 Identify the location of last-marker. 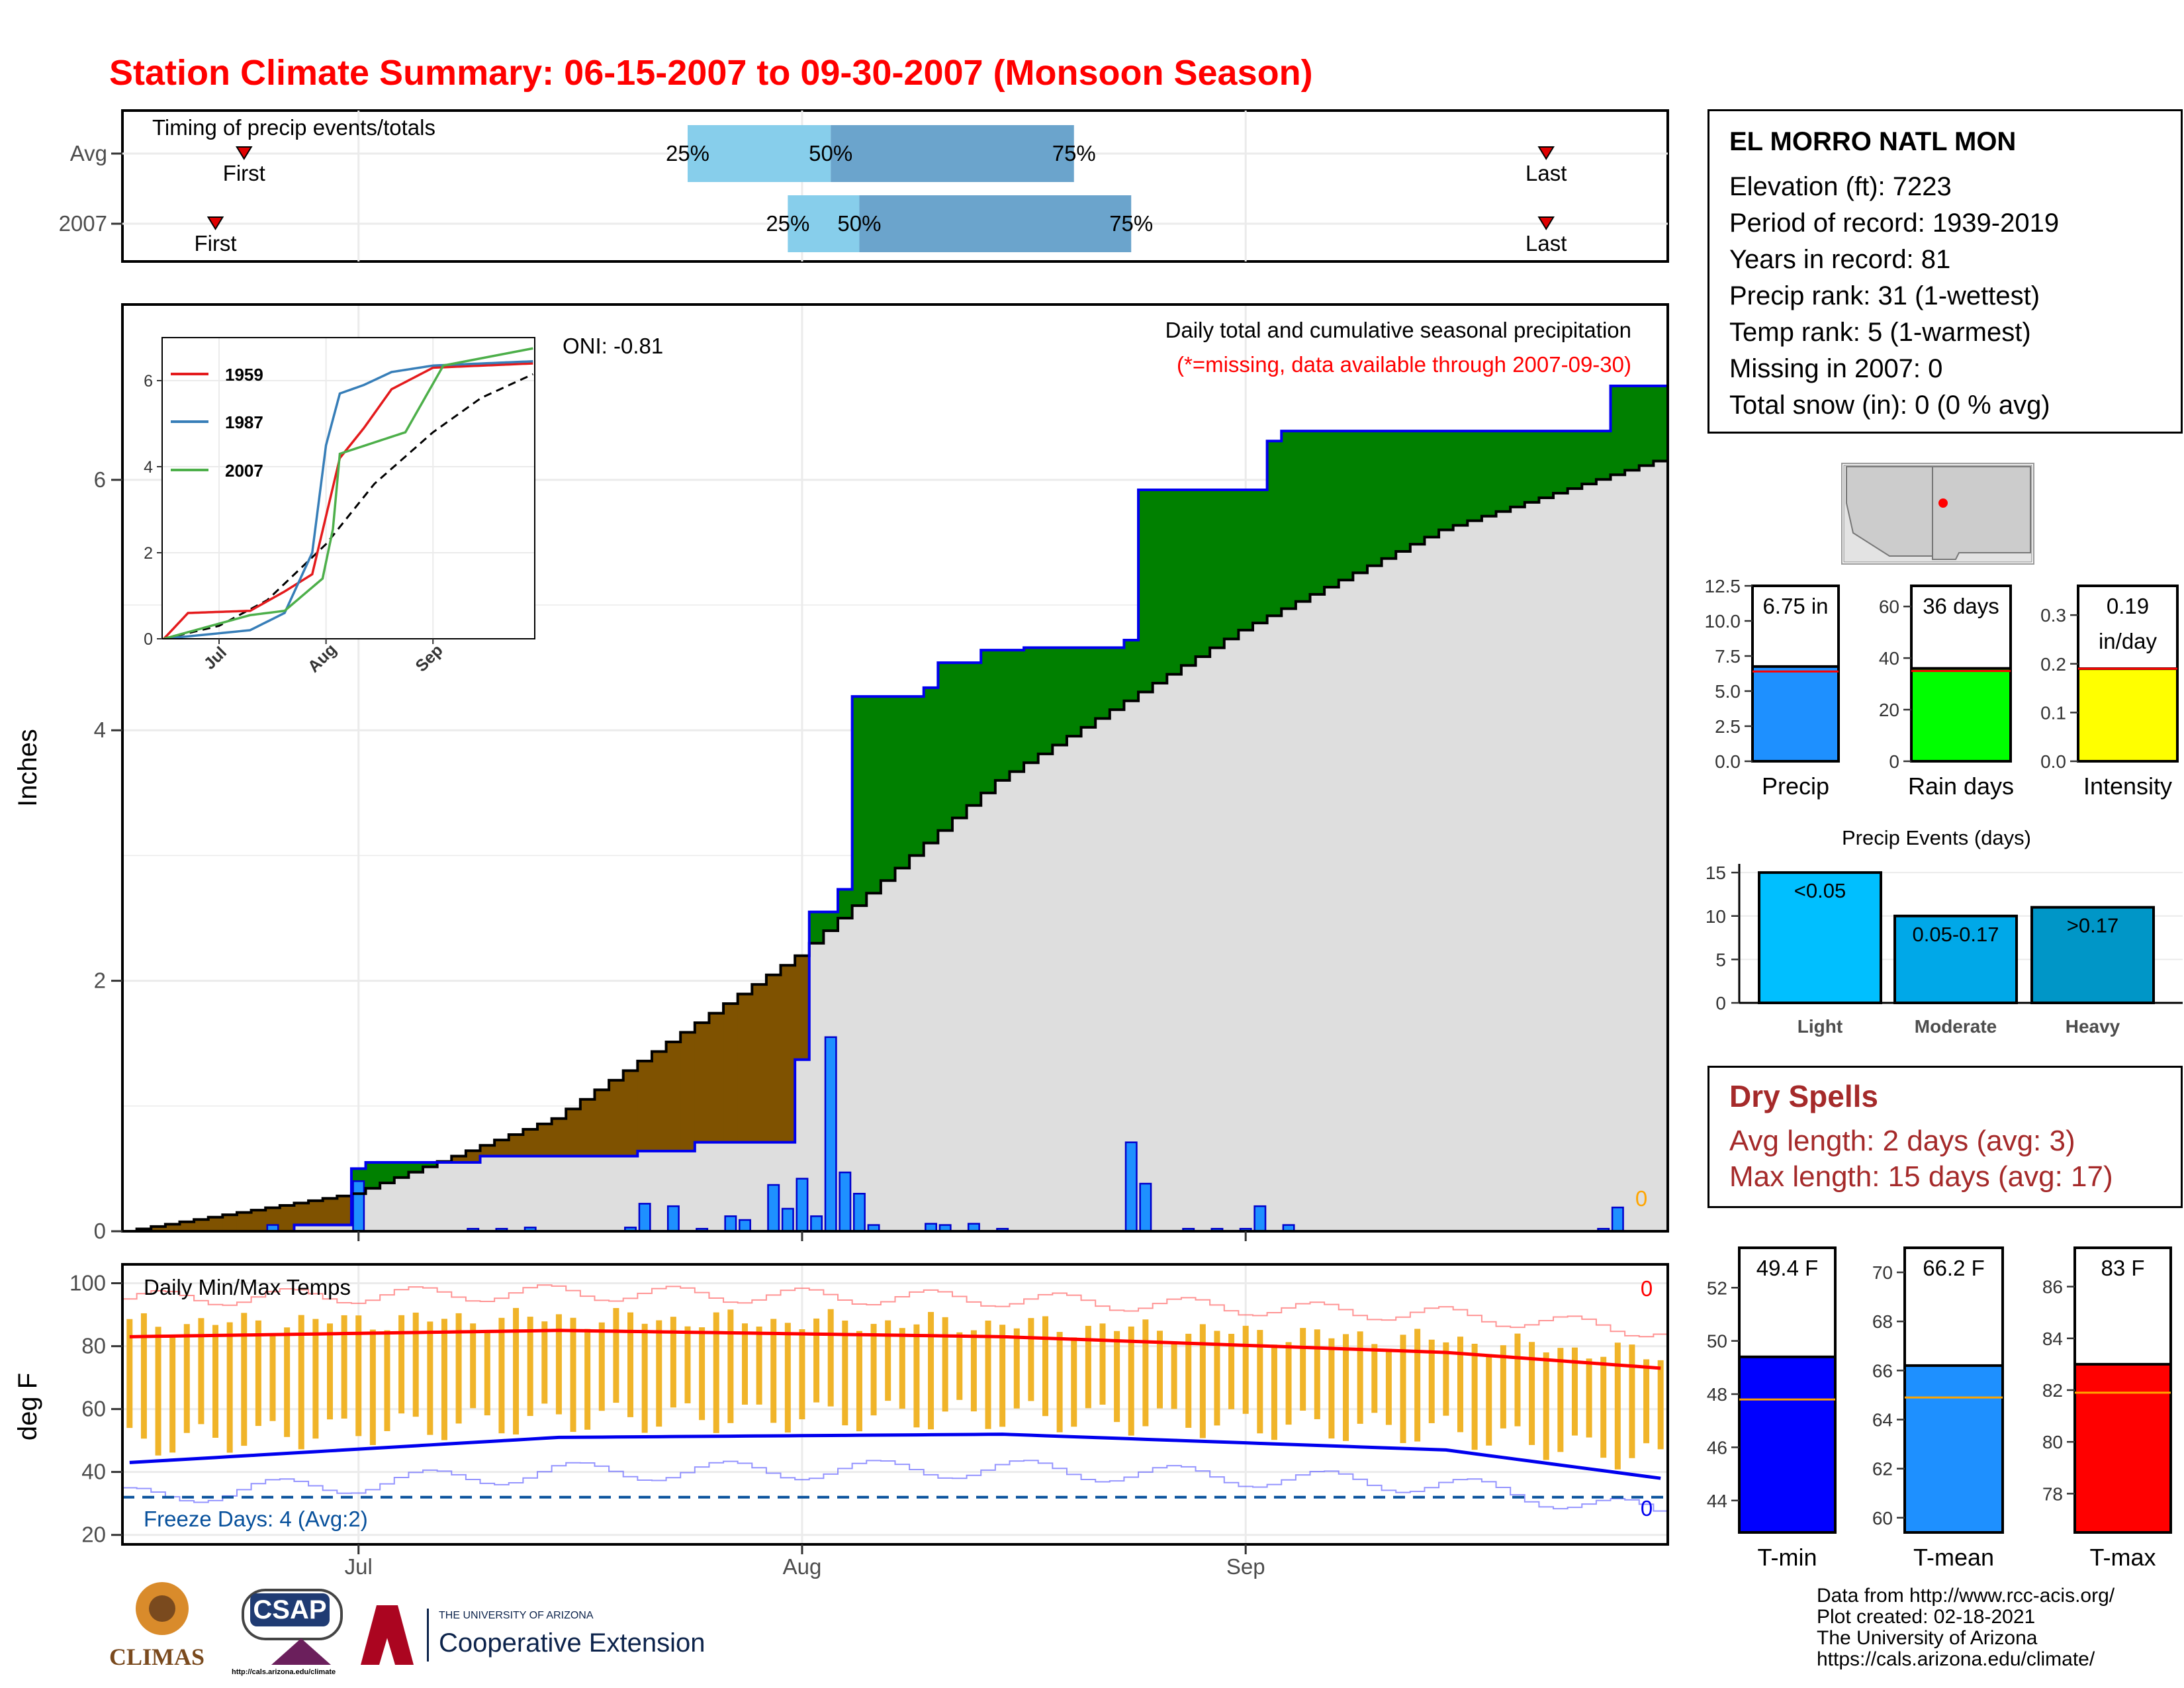
(1546, 223).